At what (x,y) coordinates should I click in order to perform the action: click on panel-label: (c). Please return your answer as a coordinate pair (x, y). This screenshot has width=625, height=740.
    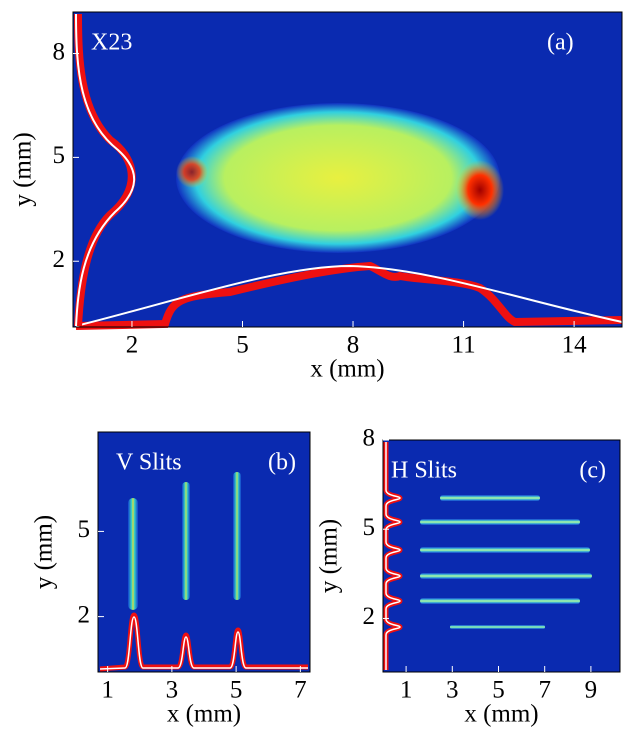
    Looking at the image, I should click on (592, 471).